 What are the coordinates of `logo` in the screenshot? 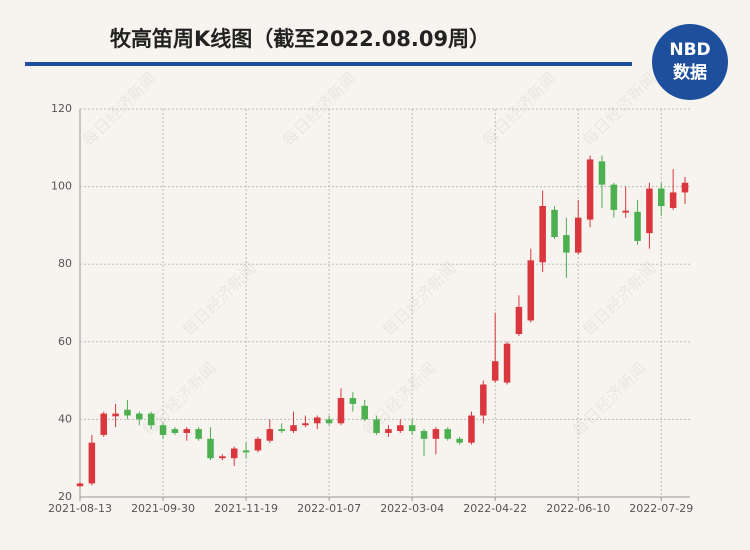 It's located at (690, 62).